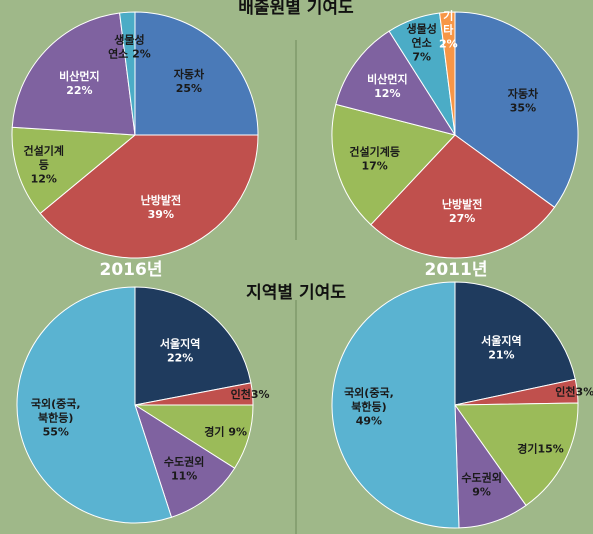 This screenshot has width=593, height=534. What do you see at coordinates (129, 54) in the screenshot?
I see `slice-label-line: 연소 2%` at bounding box center [129, 54].